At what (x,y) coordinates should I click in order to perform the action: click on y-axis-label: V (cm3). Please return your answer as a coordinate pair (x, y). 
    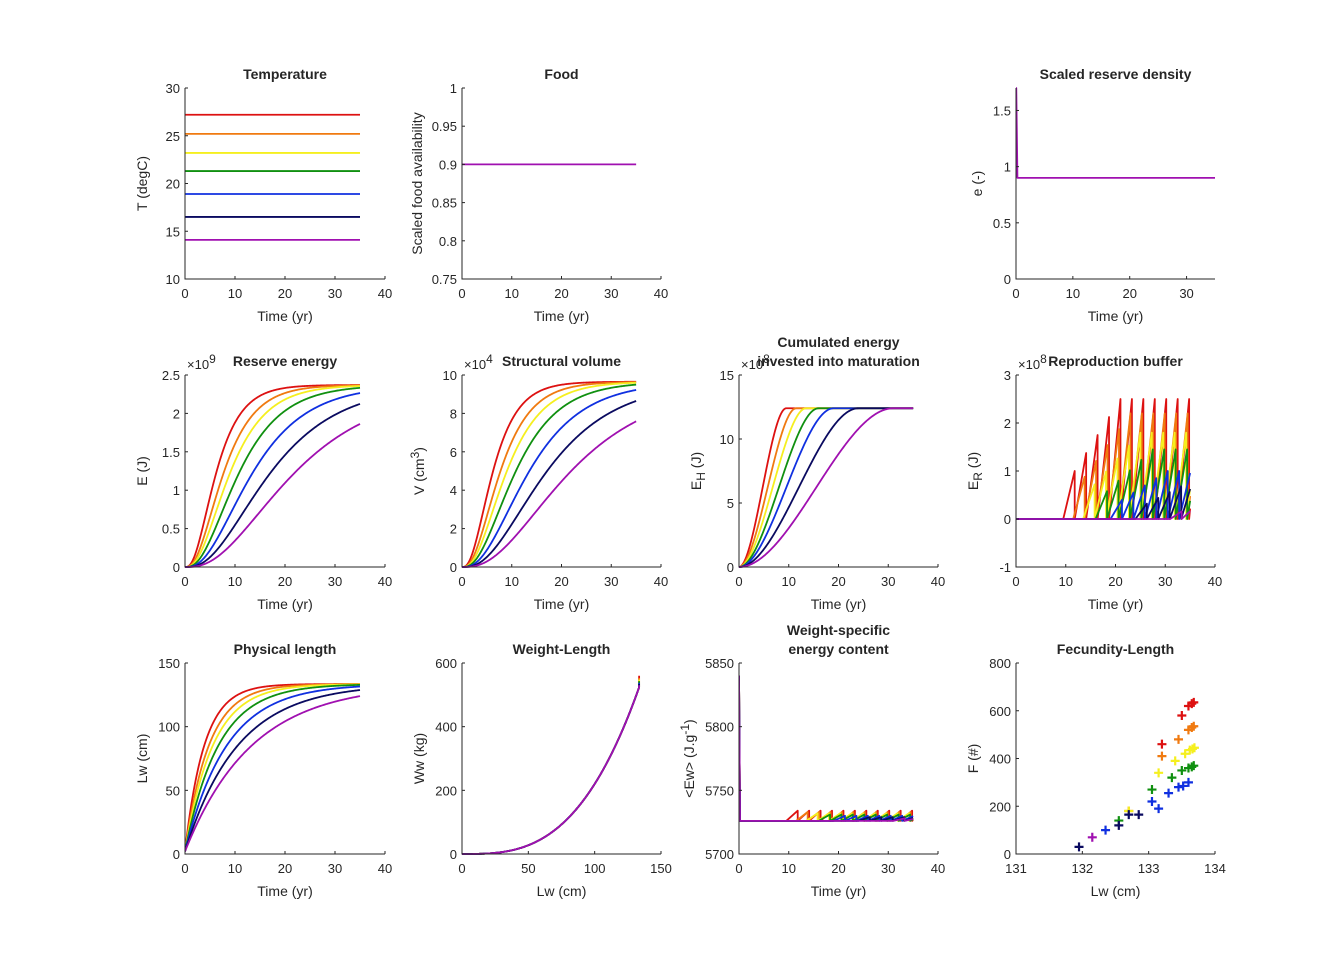
    Looking at the image, I should click on (417, 471).